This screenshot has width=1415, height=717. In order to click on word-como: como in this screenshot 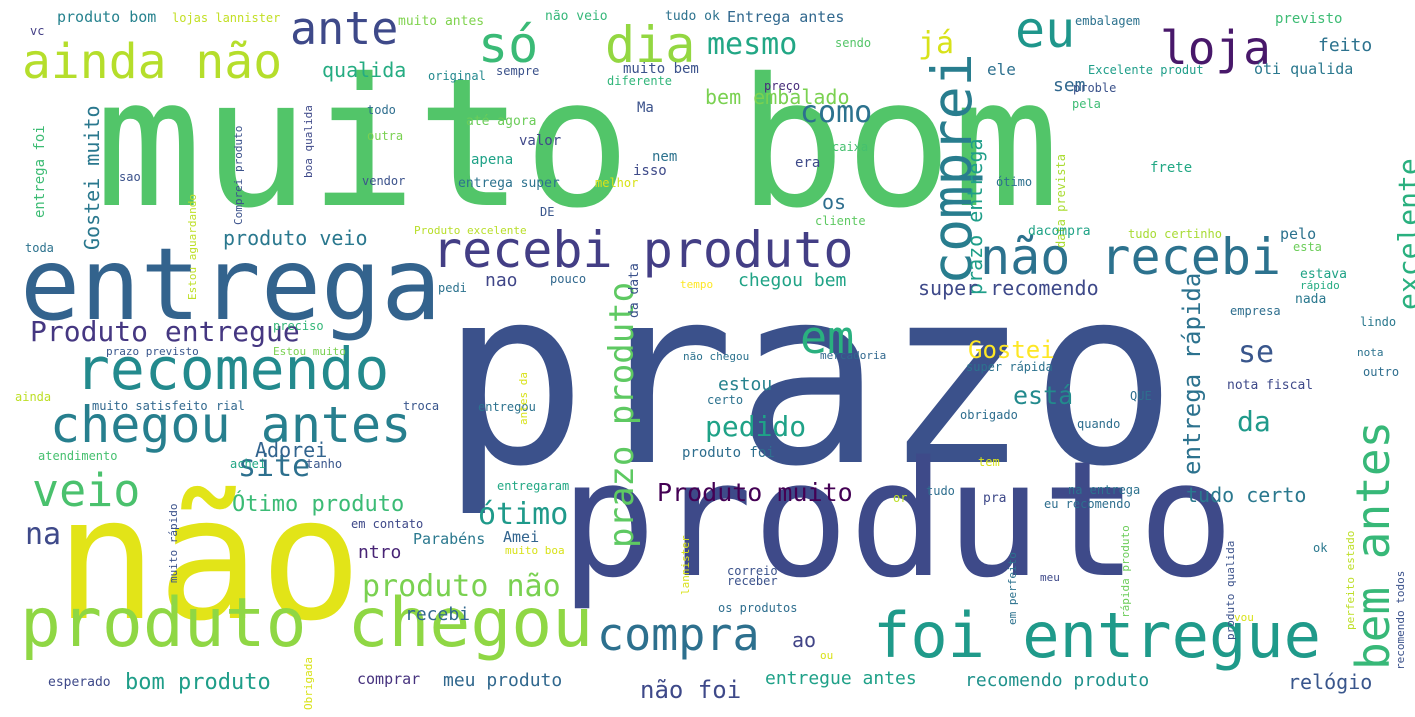, I will do `click(836, 112)`.